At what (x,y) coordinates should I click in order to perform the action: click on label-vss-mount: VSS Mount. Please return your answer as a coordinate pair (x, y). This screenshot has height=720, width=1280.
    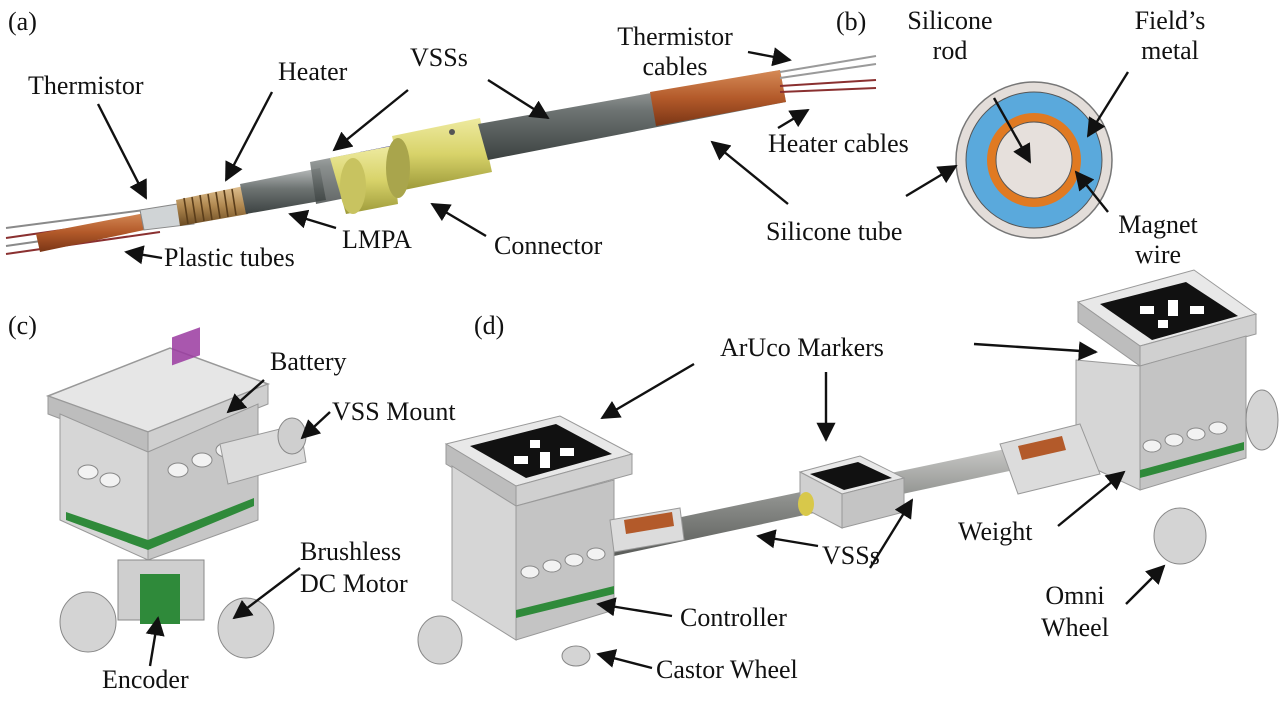
    Looking at the image, I should click on (394, 411).